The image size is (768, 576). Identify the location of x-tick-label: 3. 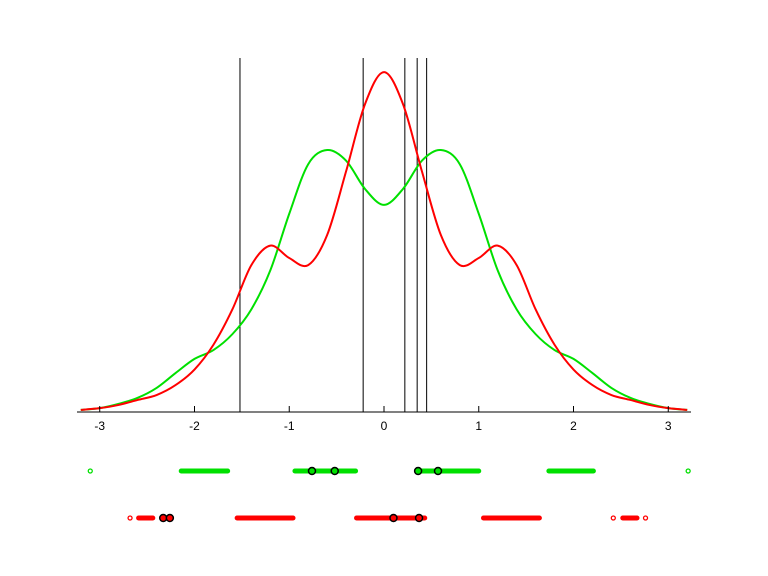
(668, 426).